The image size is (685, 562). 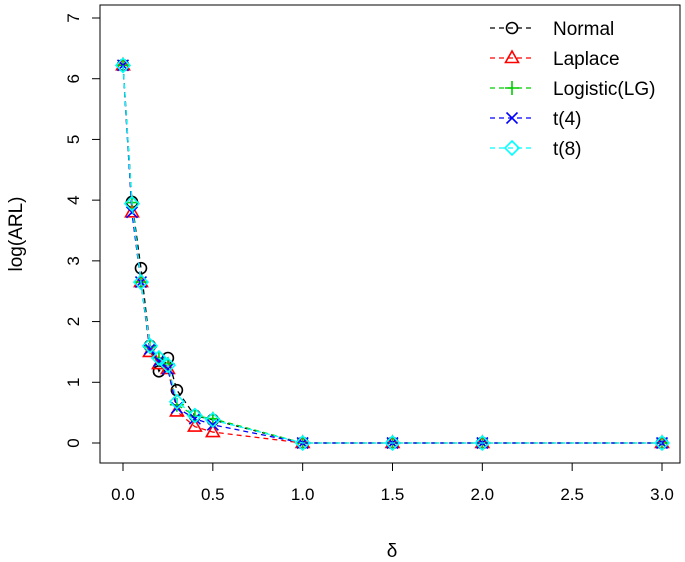 I want to click on legend-item: Laplace, so click(x=555, y=59).